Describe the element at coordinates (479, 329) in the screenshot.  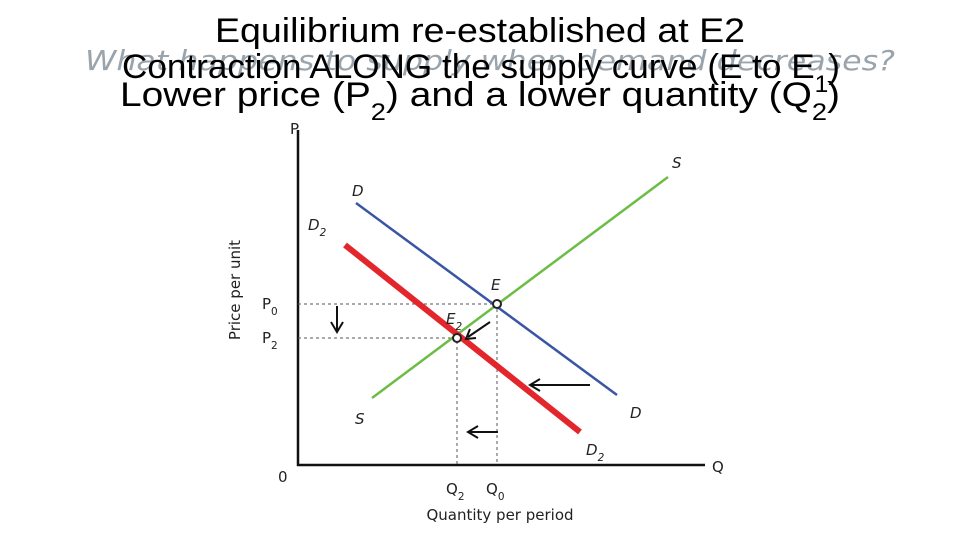
I see `arrow-to-e2` at that location.